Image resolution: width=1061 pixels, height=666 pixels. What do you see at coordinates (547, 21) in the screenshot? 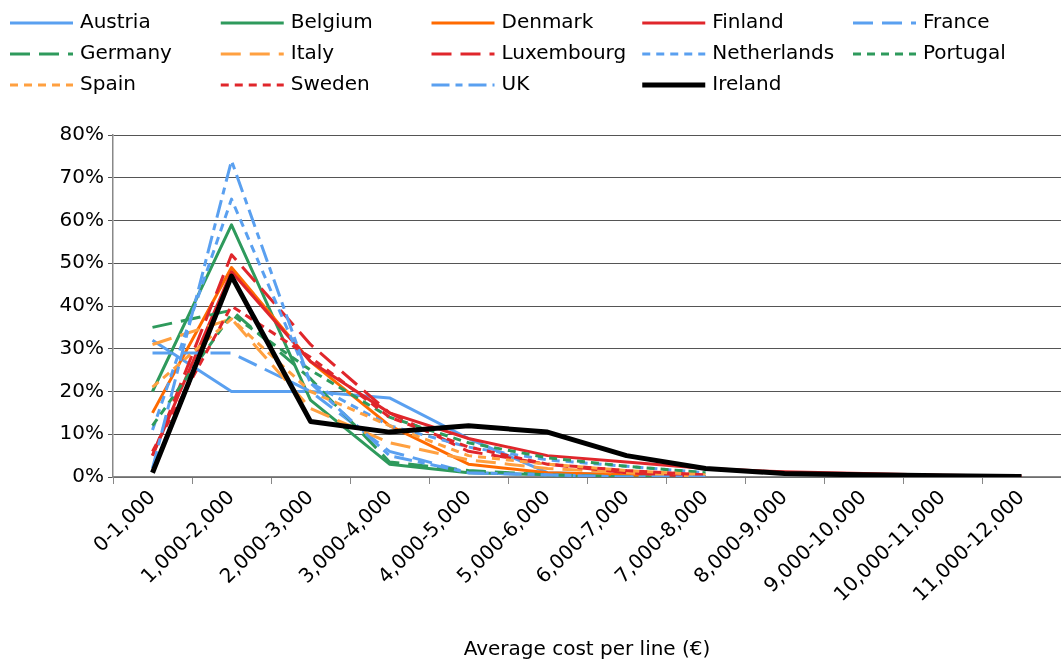
I see `legend-label: Denmark` at bounding box center [547, 21].